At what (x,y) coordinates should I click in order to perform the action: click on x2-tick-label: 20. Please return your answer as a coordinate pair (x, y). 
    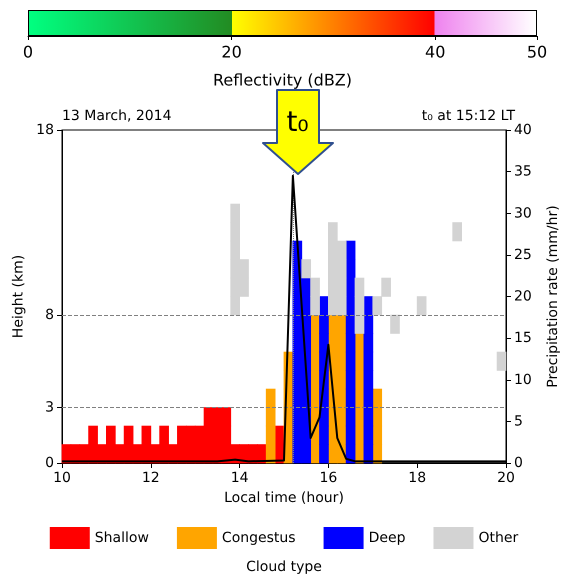
    Looking at the image, I should click on (231, 52).